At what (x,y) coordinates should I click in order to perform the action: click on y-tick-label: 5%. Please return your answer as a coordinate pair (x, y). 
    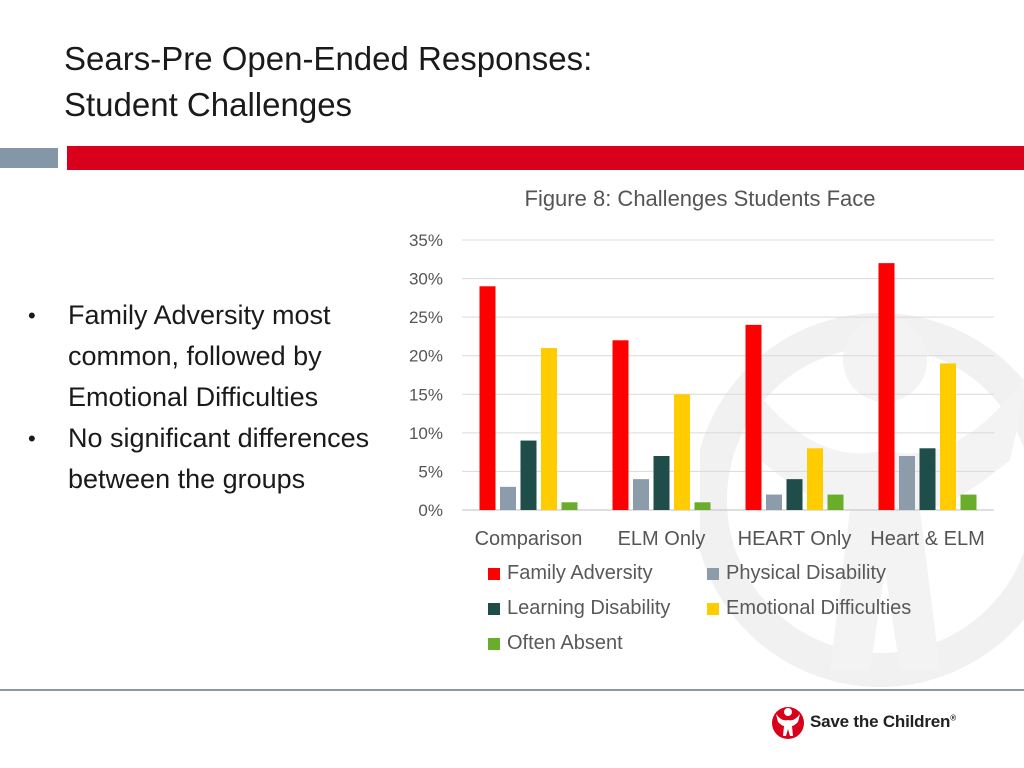
    Looking at the image, I should click on (430, 471).